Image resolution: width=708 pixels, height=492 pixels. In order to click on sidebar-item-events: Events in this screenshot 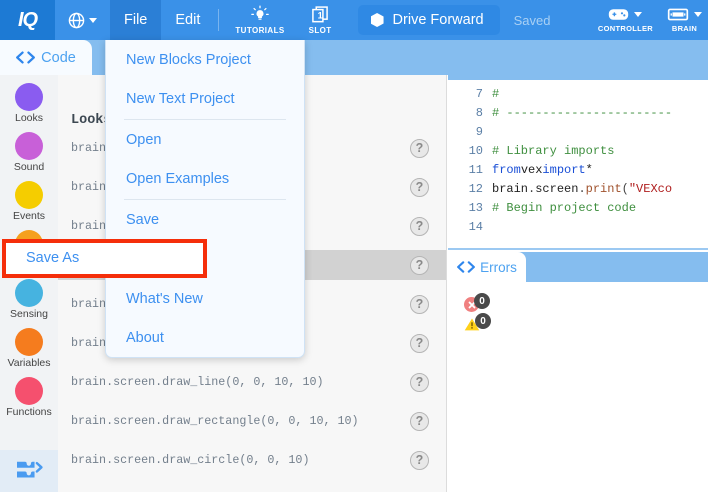, I will do `click(29, 201)`.